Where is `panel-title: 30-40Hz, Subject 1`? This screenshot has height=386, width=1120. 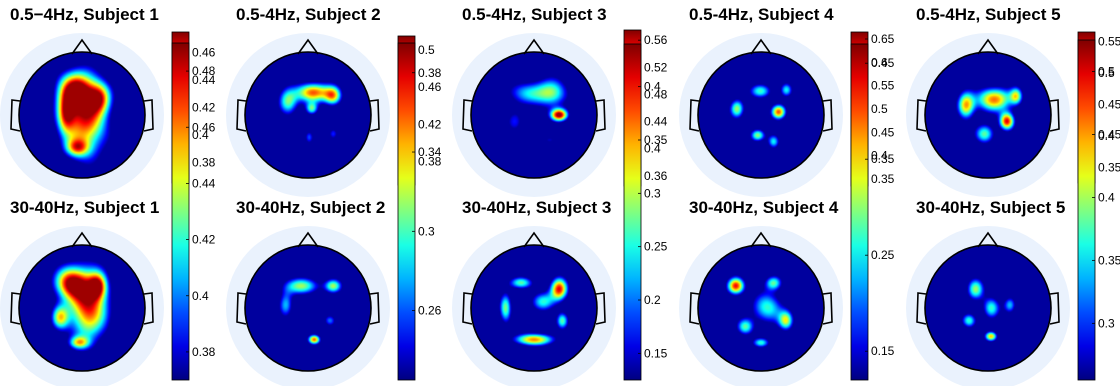
panel-title: 30-40Hz, Subject 1 is located at coordinates (84, 207).